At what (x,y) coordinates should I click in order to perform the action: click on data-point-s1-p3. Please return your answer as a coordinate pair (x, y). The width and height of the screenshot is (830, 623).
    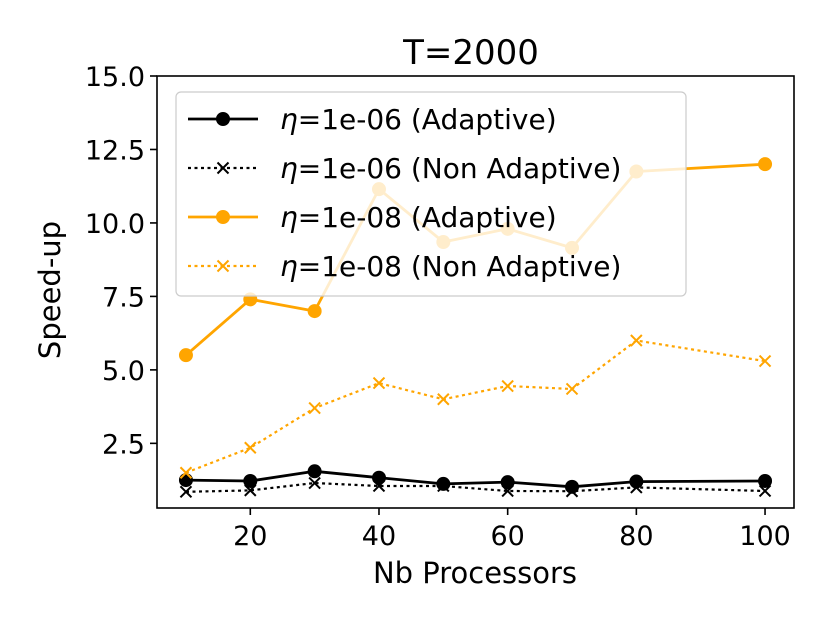
    Looking at the image, I should click on (314, 471).